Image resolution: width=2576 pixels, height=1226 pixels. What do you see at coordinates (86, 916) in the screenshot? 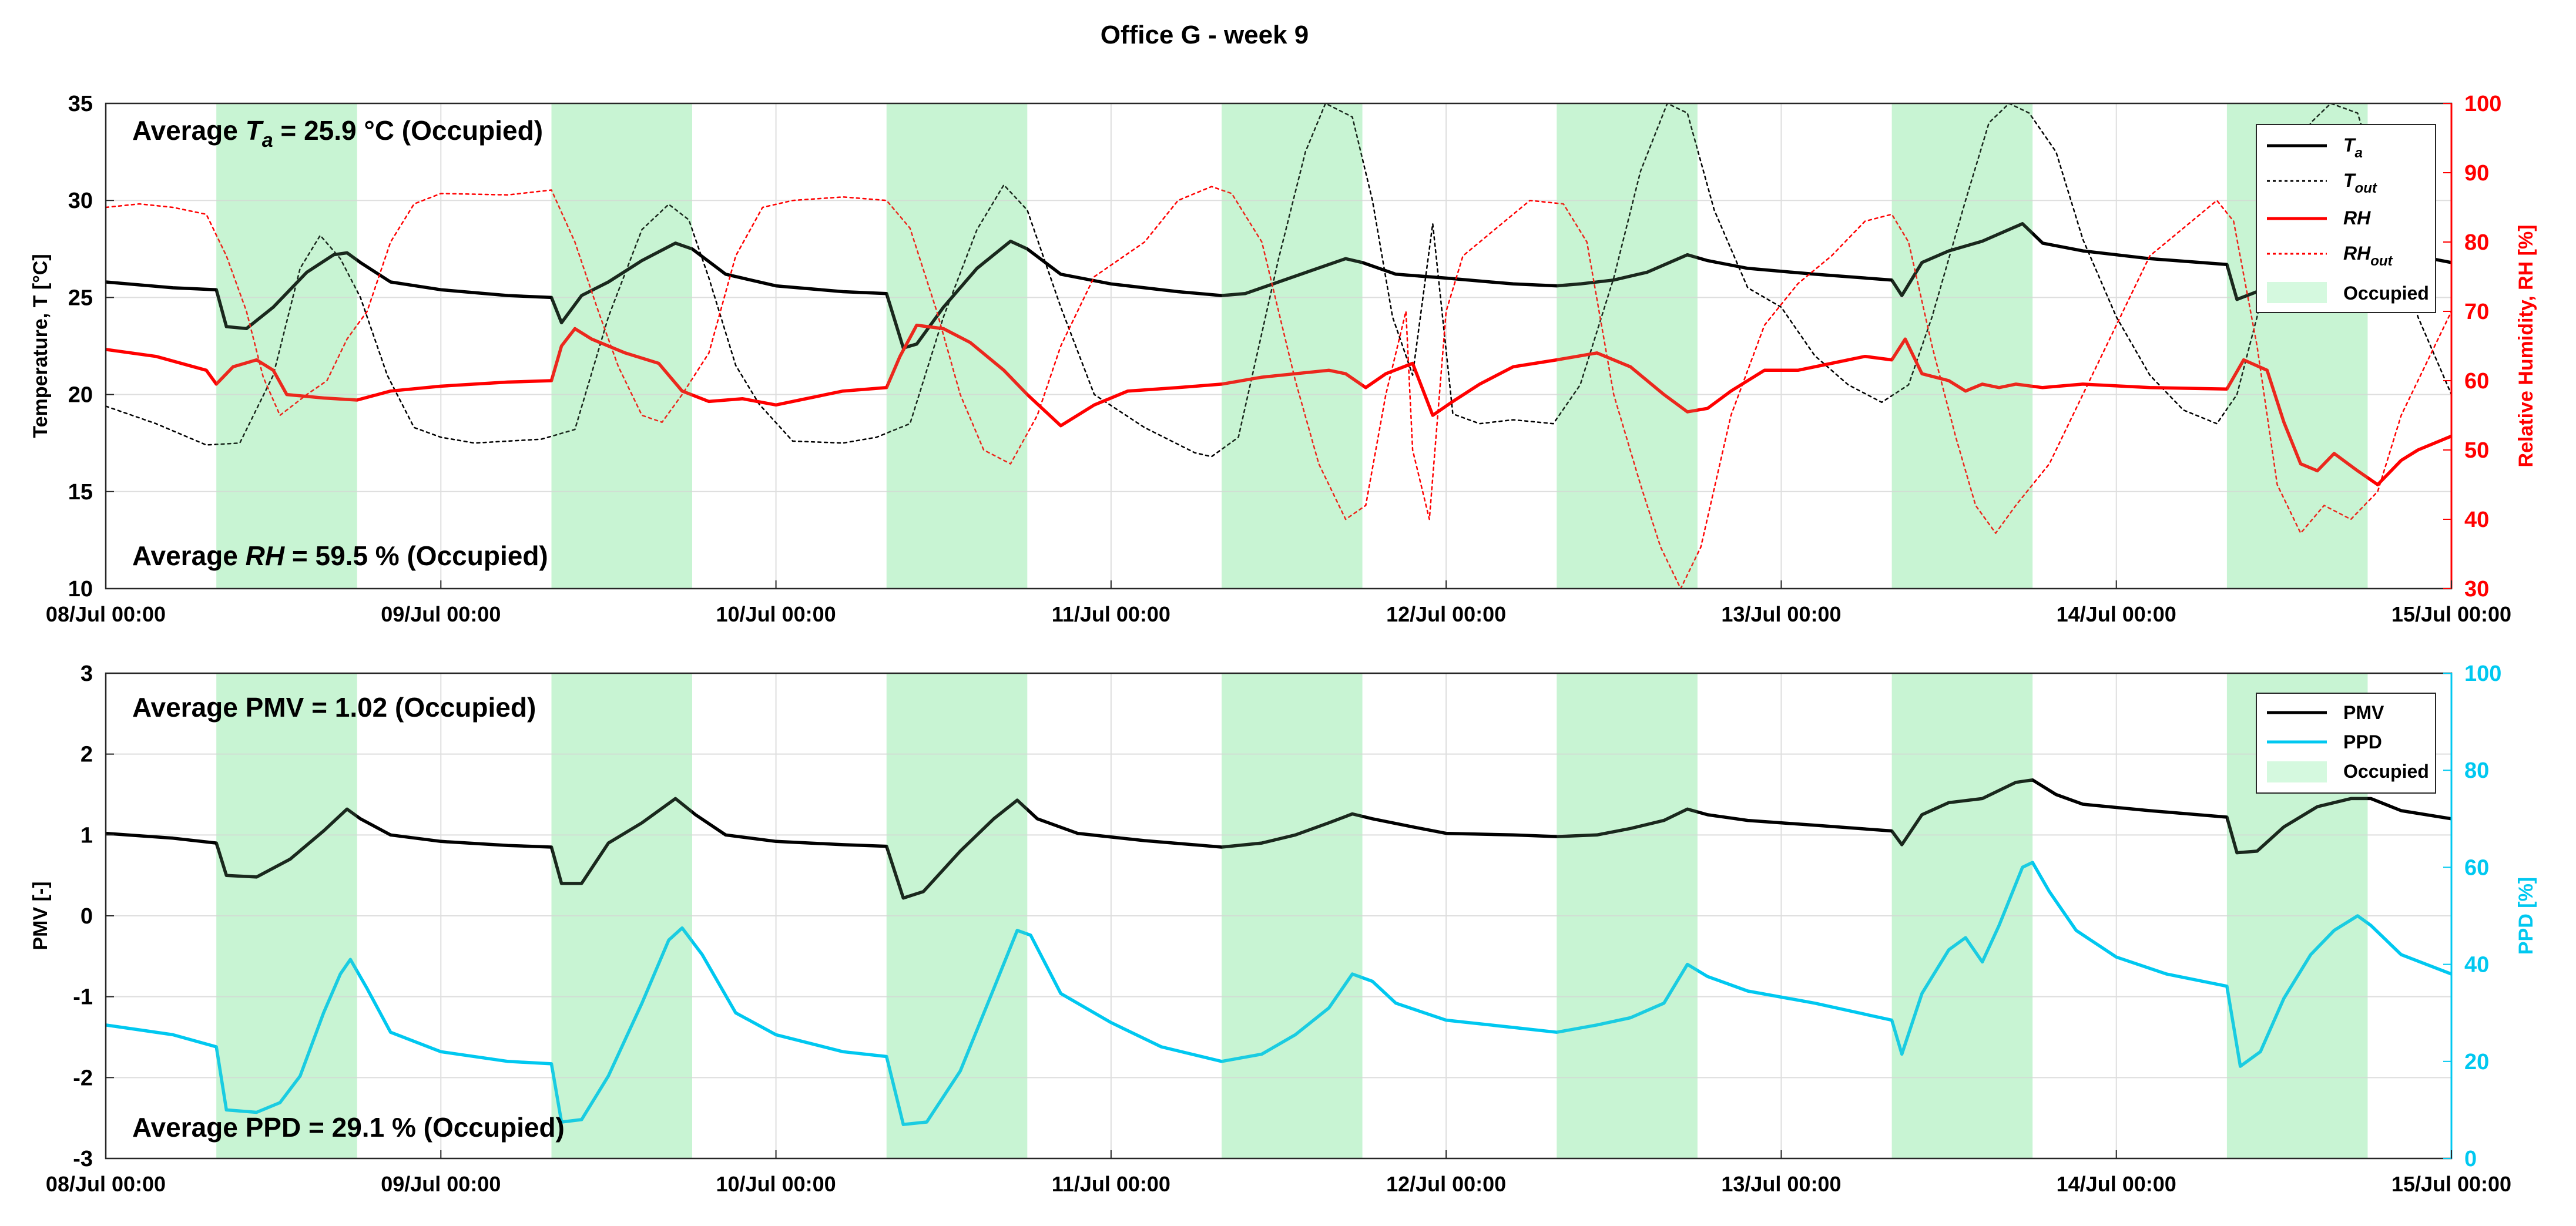
I see `y-tick-label-left: 0` at bounding box center [86, 916].